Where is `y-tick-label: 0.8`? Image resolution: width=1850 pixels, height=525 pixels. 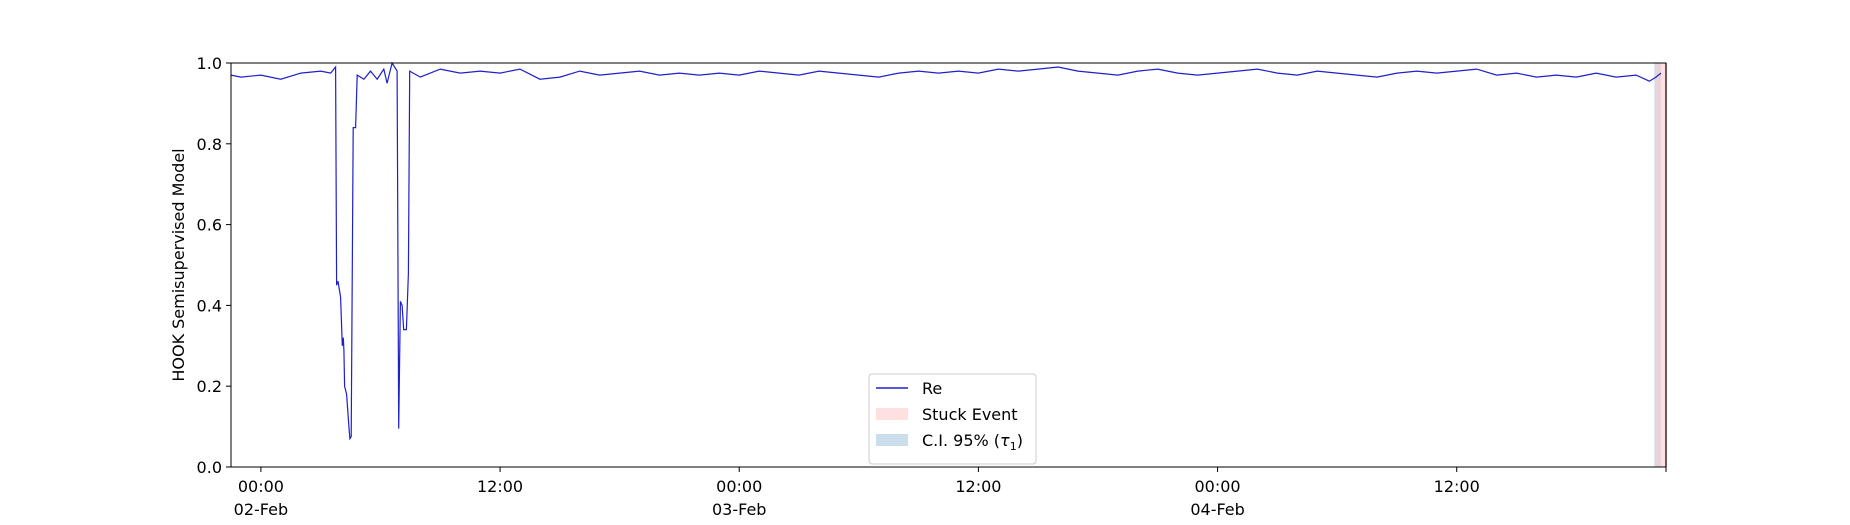 y-tick-label: 0.8 is located at coordinates (209, 144).